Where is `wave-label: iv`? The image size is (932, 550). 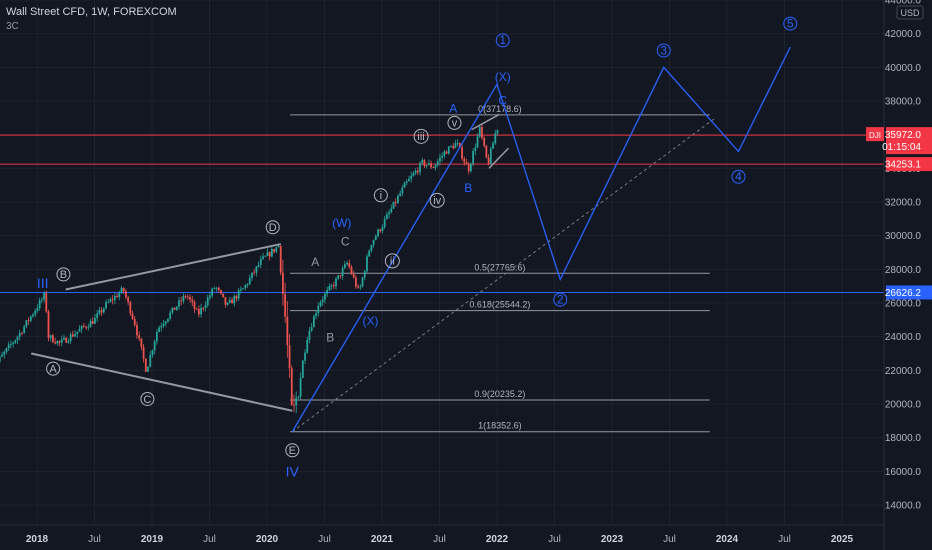 wave-label: iv is located at coordinates (437, 201).